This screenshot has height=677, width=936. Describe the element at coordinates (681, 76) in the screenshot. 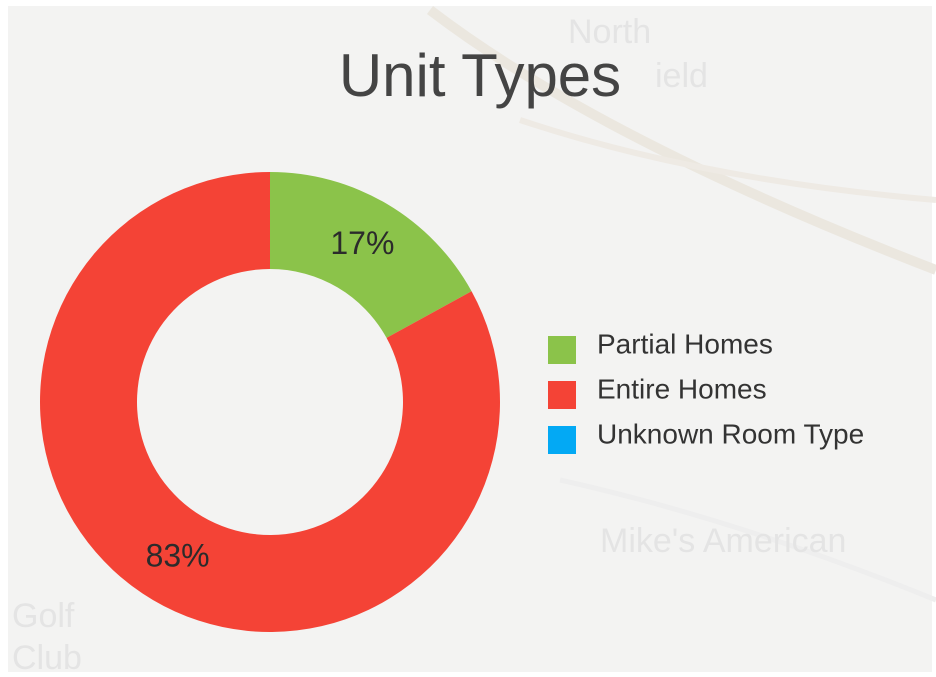

I see `map-label: ield` at that location.